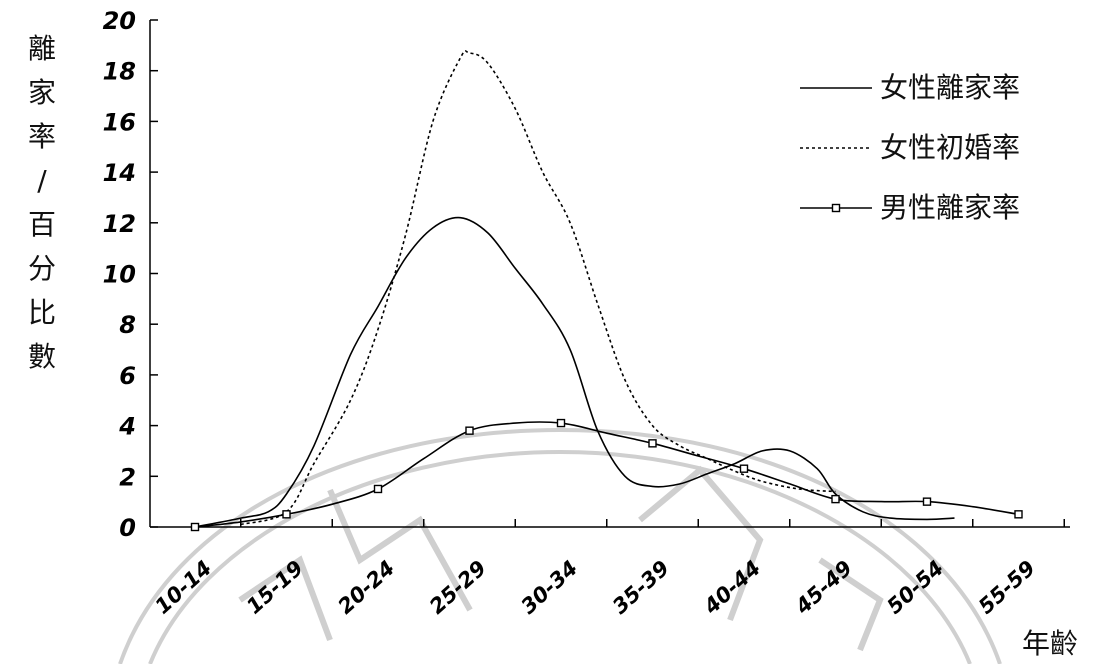 Image resolution: width=1093 pixels, height=664 pixels. I want to click on x-tick-label: 25-29, so click(458, 587).